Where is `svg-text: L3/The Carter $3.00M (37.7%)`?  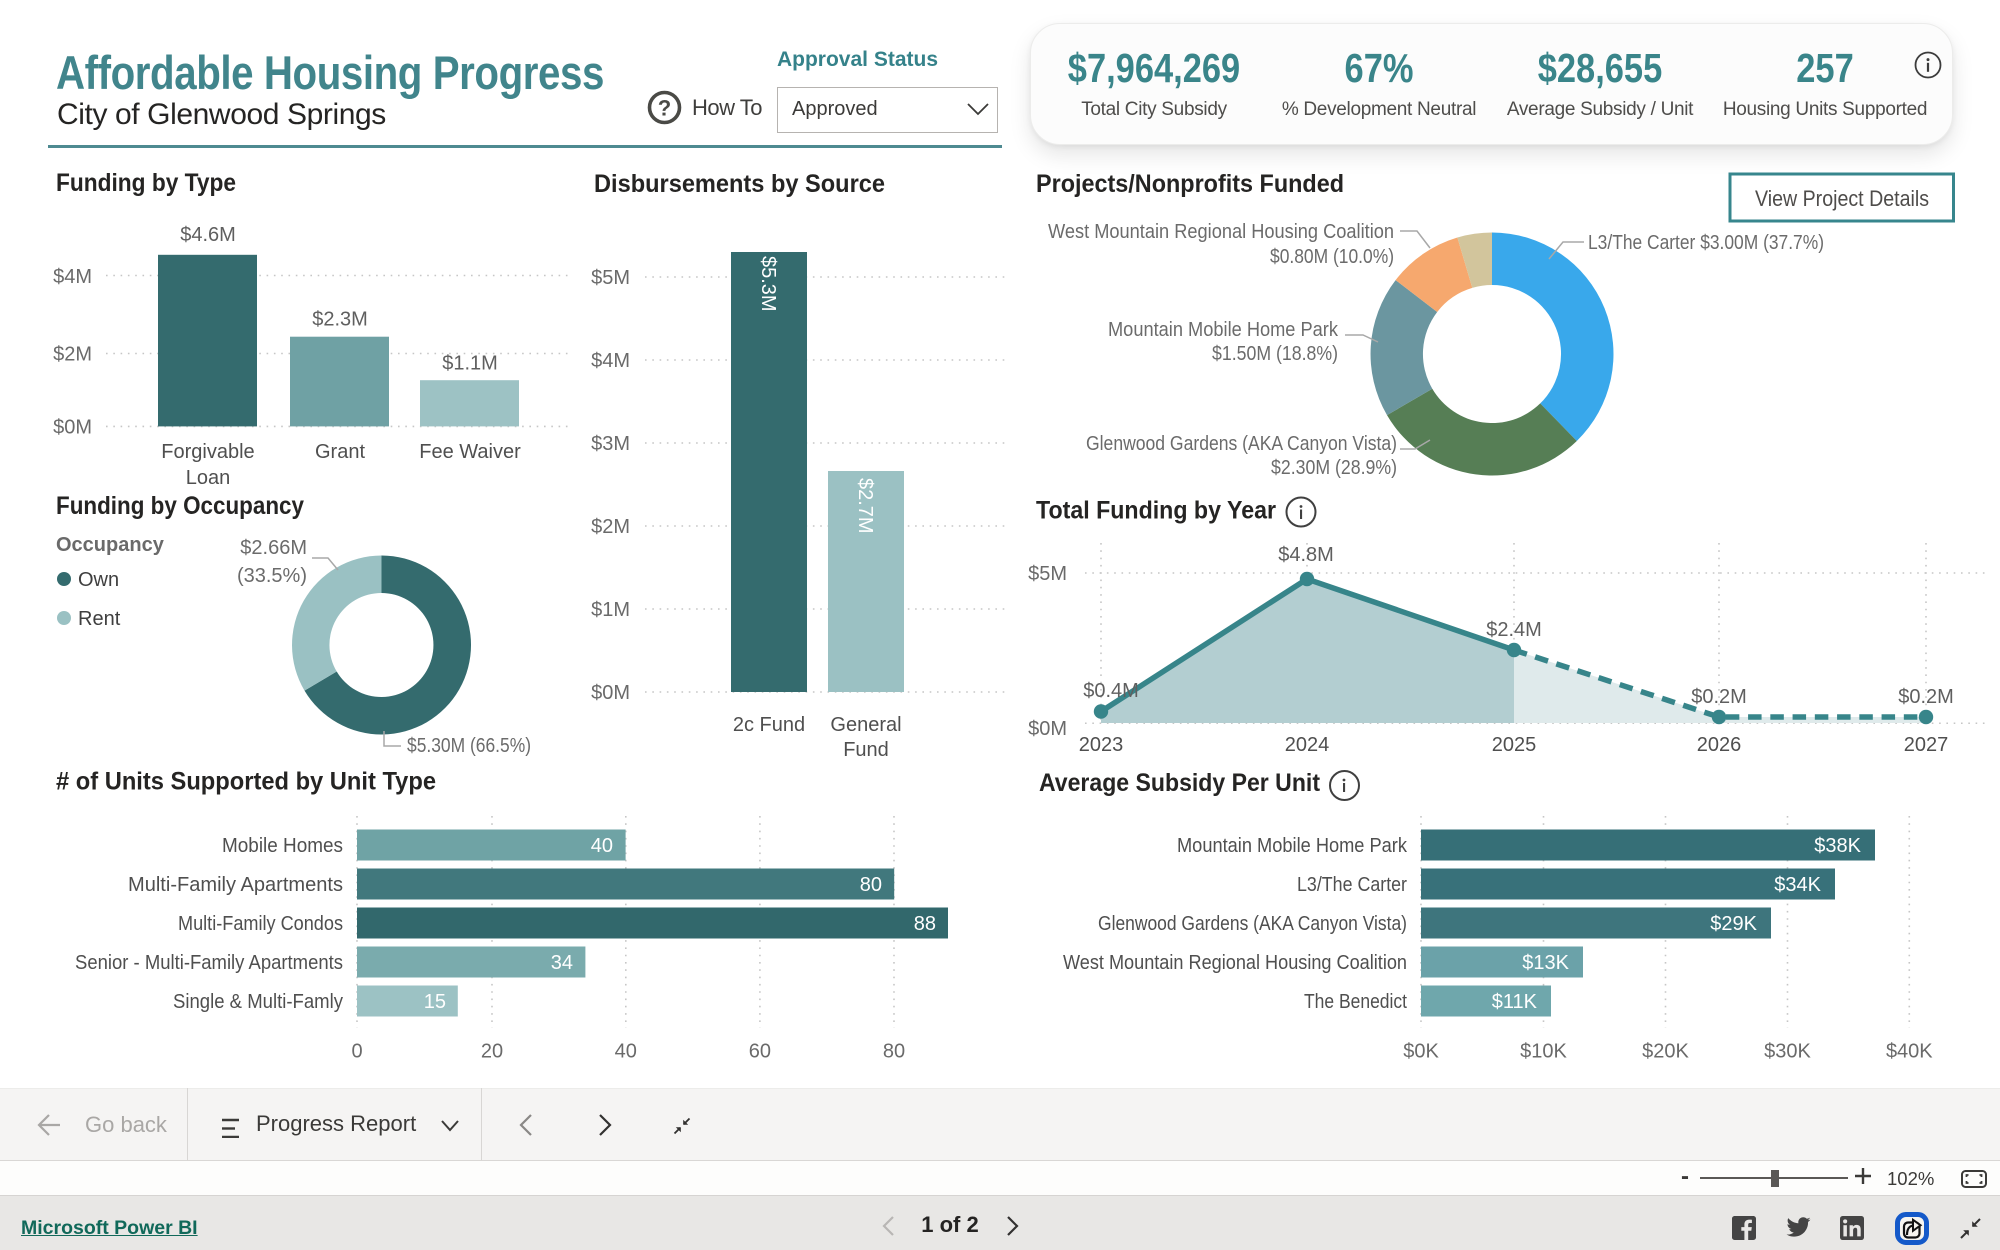 svg-text: L3/The Carter $3.00M (37.7%) is located at coordinates (1706, 243).